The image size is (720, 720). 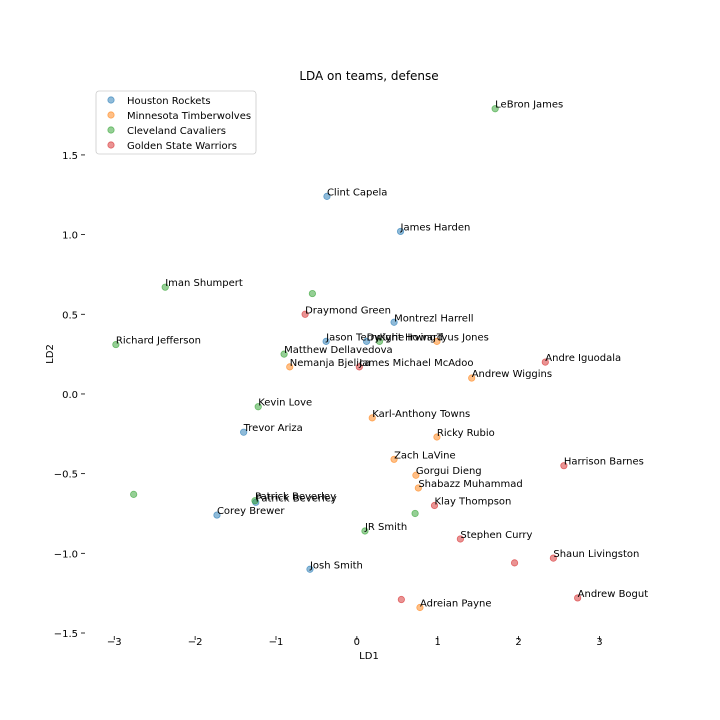 I want to click on point-label: JR Smith, so click(x=385, y=527).